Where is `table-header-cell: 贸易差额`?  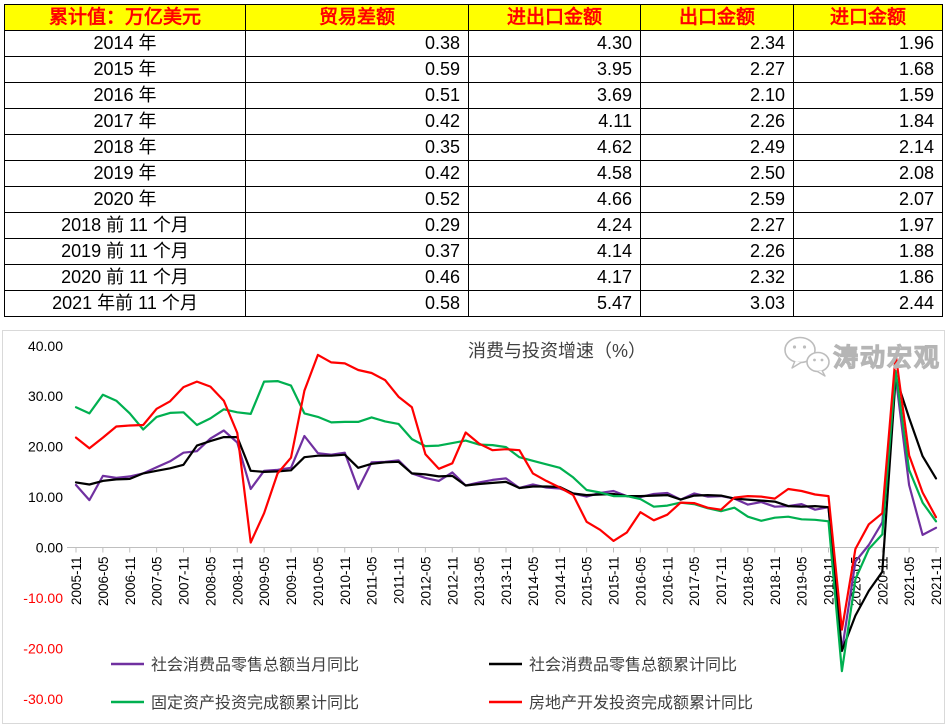 table-header-cell: 贸易差额 is located at coordinates (357, 17).